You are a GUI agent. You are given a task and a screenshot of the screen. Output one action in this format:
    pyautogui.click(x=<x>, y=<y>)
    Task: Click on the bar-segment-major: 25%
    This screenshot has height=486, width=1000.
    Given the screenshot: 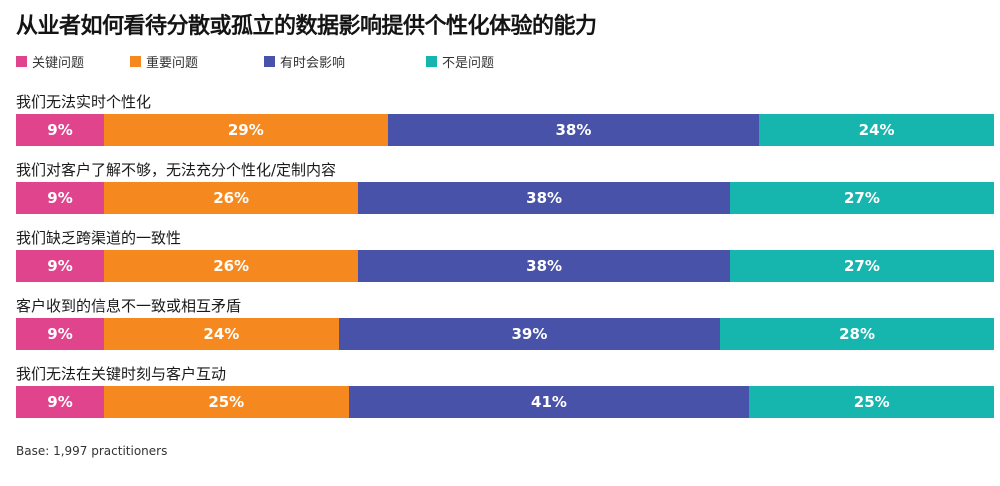 What is the action you would take?
    pyautogui.click(x=226, y=402)
    